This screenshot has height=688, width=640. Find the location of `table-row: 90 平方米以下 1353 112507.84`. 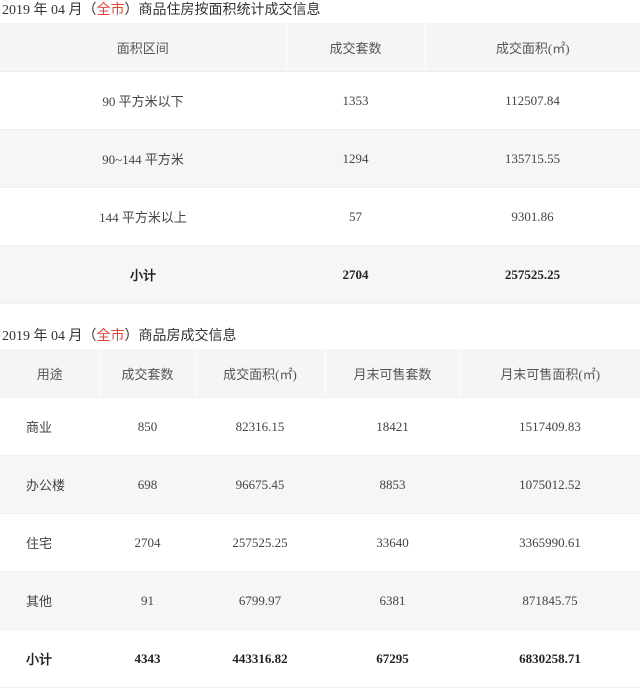

table-row: 90 平方米以下 1353 112507.84 is located at coordinates (320, 100).